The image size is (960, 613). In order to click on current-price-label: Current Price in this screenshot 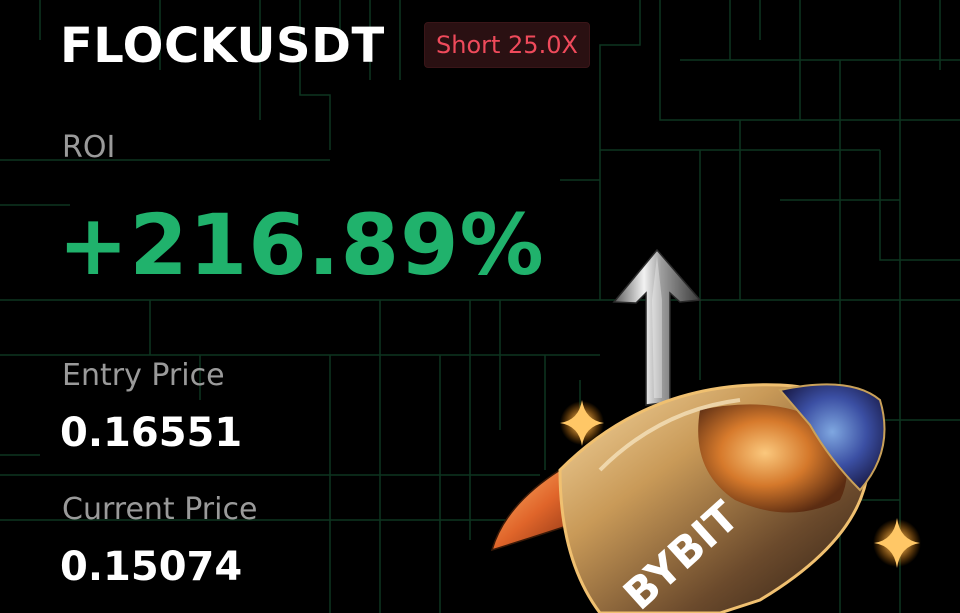, I will do `click(160, 509)`.